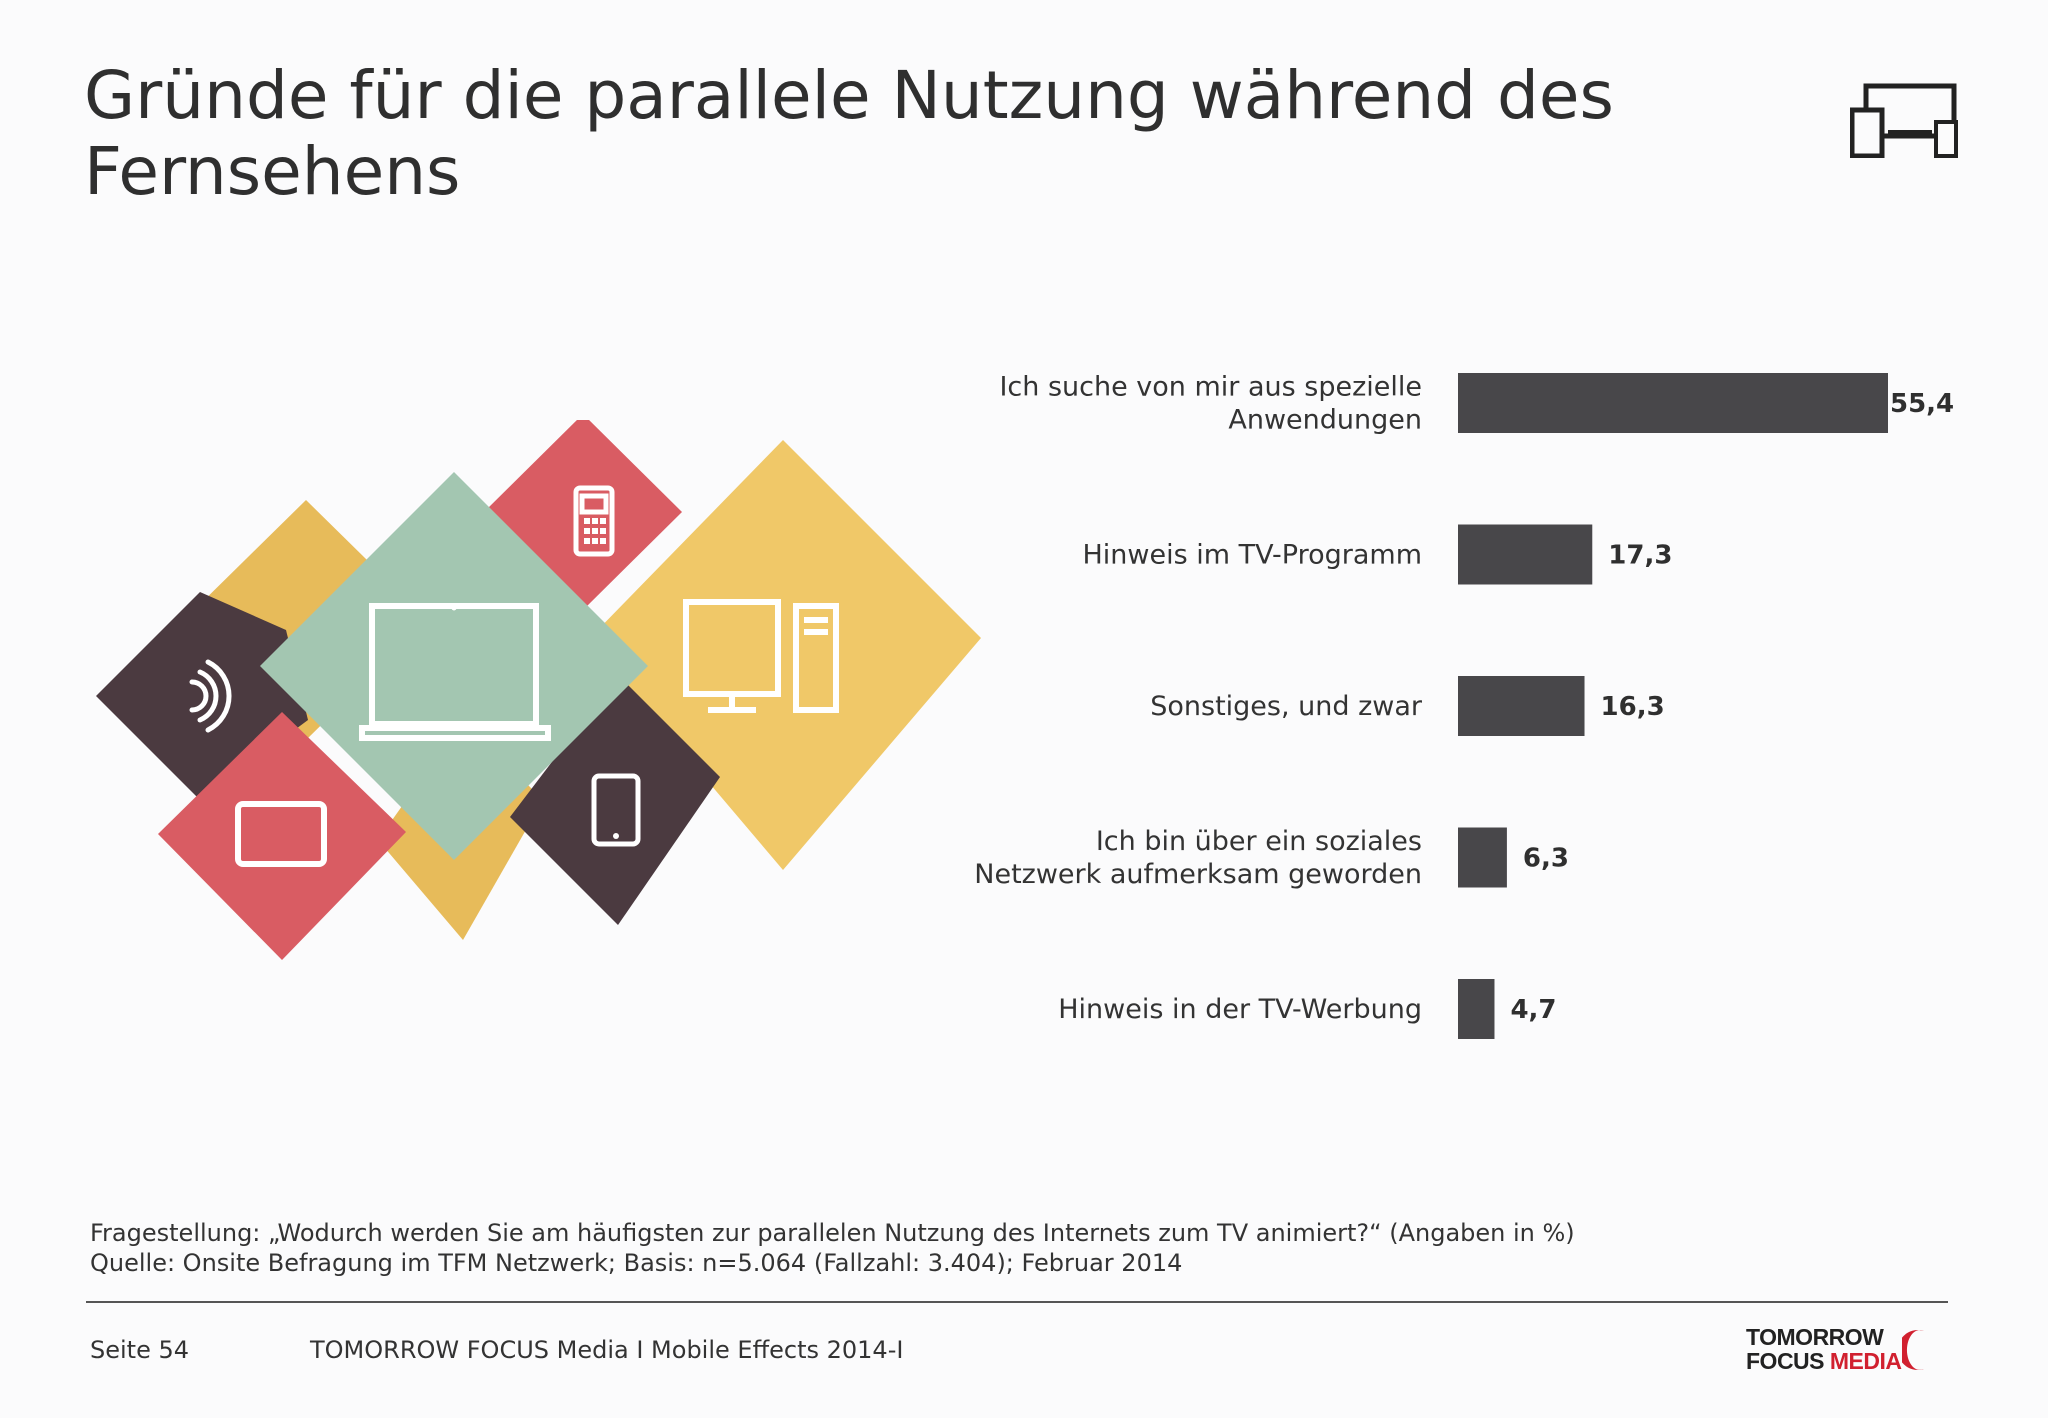  I want to click on company-logo: TOMORROW FOCUS MEDIA, so click(1851, 1350).